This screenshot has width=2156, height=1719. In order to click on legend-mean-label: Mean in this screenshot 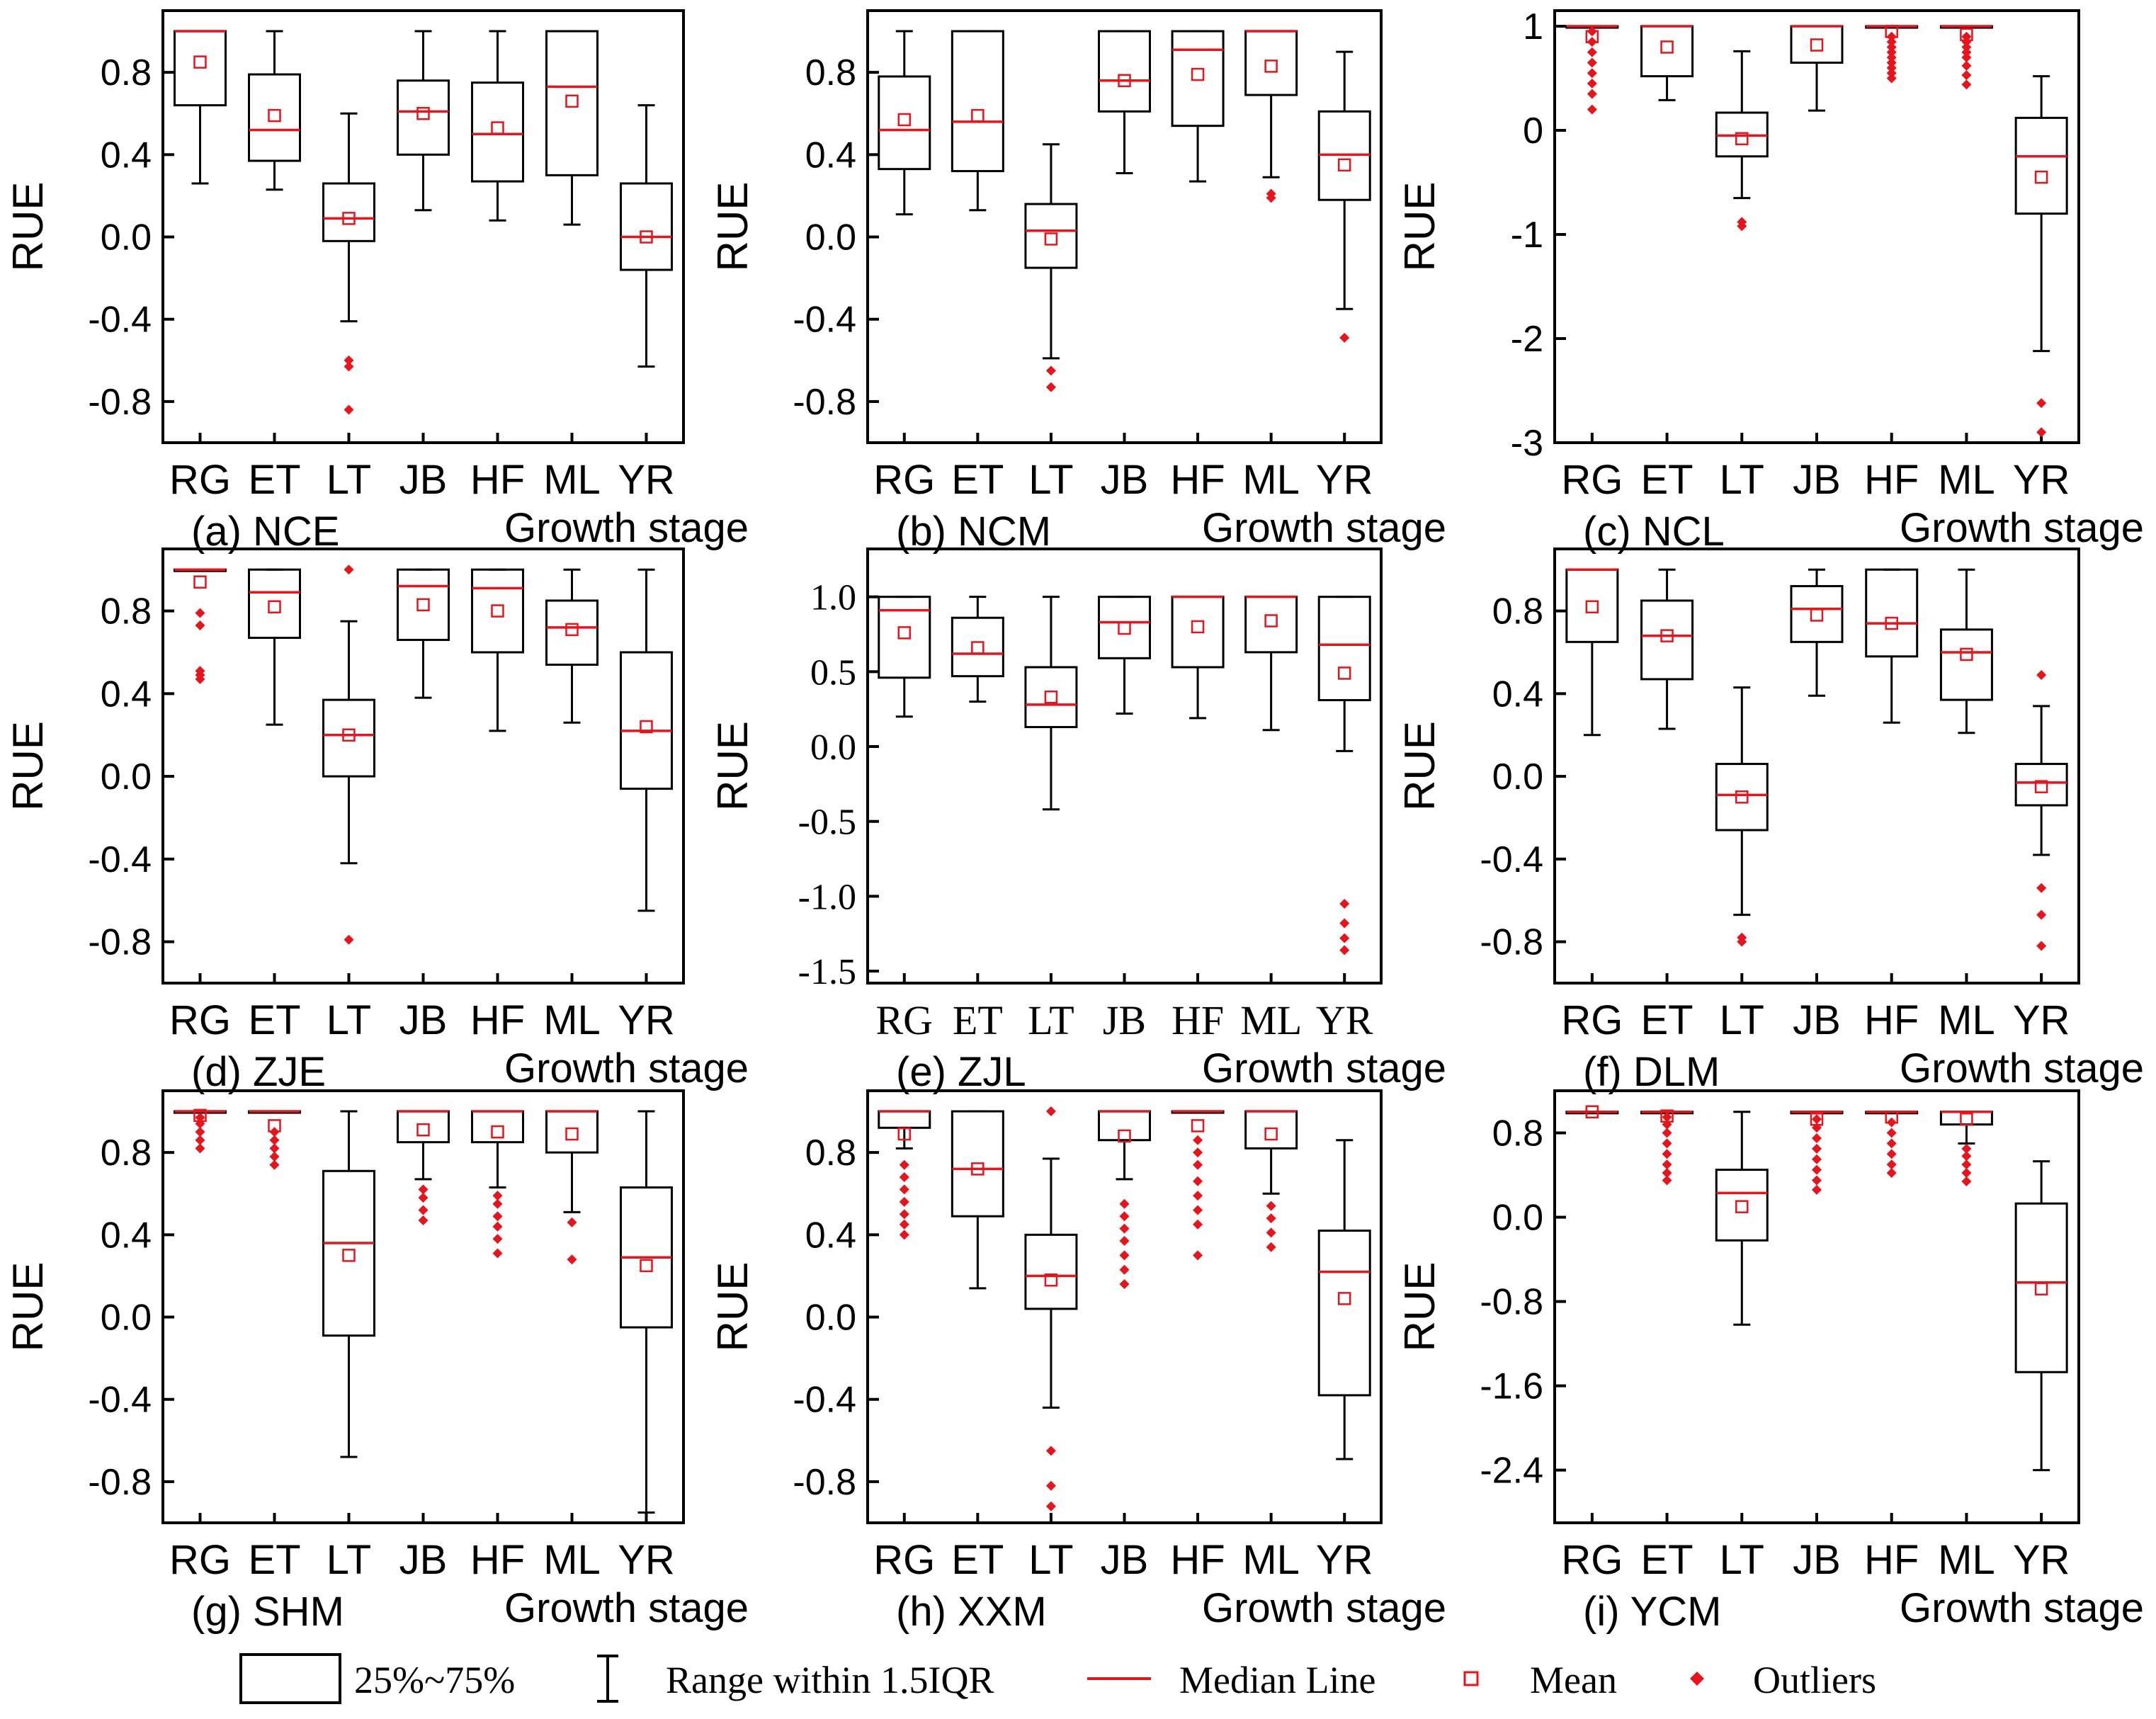, I will do `click(1574, 1680)`.